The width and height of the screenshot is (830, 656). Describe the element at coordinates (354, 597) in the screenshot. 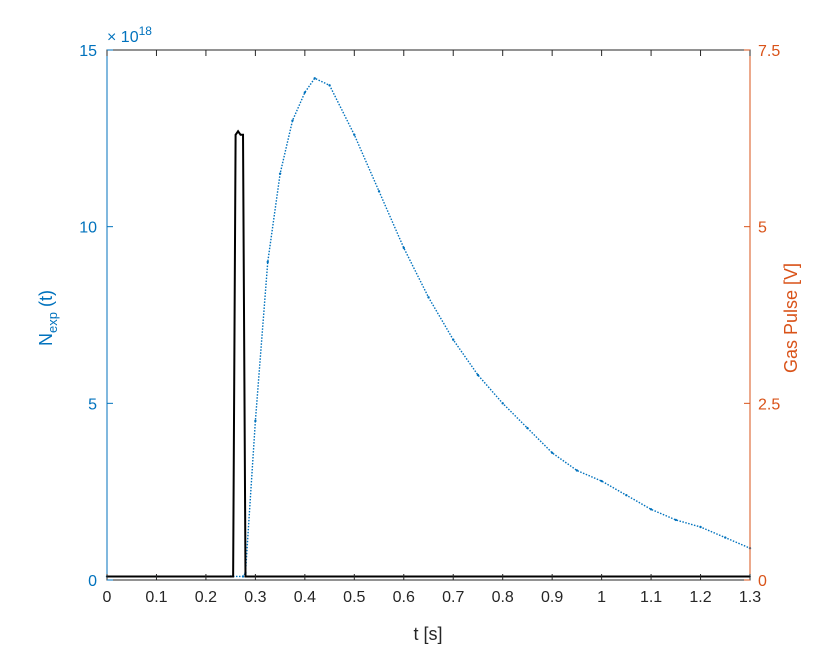

I see `x-tick-label: 0.5` at that location.